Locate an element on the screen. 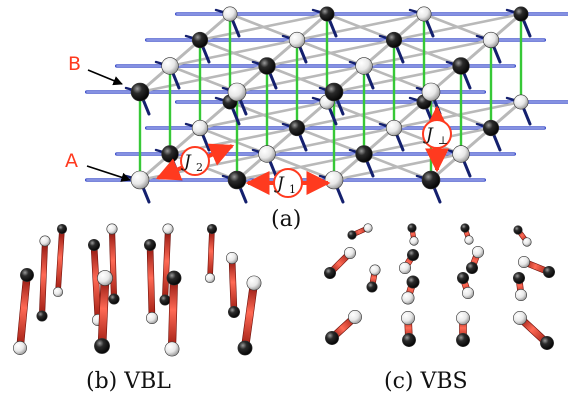 This screenshot has width=568, height=399. j2-badge is located at coordinates (195, 161).